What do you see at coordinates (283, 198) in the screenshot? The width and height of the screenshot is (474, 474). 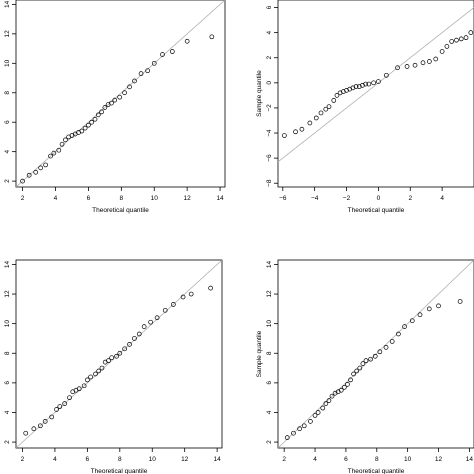 I see `x-tick-label: −6` at bounding box center [283, 198].